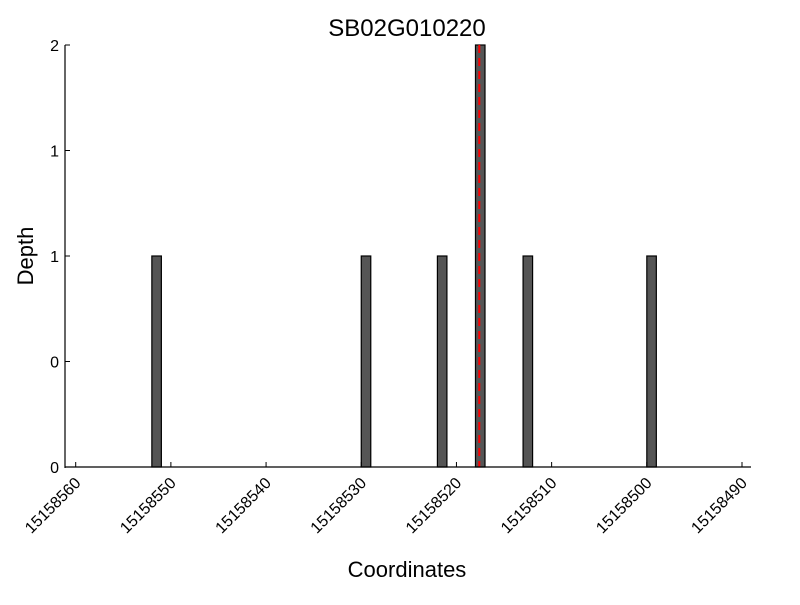  What do you see at coordinates (406, 28) in the screenshot?
I see `chart-title: SB02G010220` at bounding box center [406, 28].